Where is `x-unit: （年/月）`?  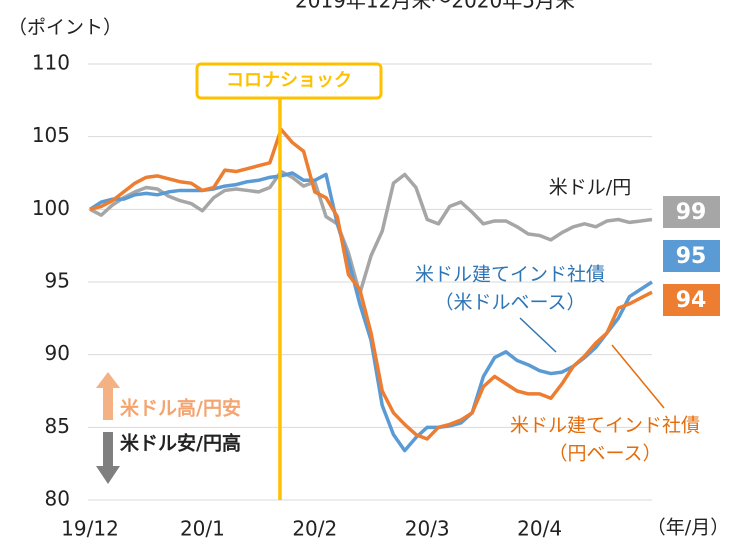
x-unit: （年/月） is located at coordinates (688, 528).